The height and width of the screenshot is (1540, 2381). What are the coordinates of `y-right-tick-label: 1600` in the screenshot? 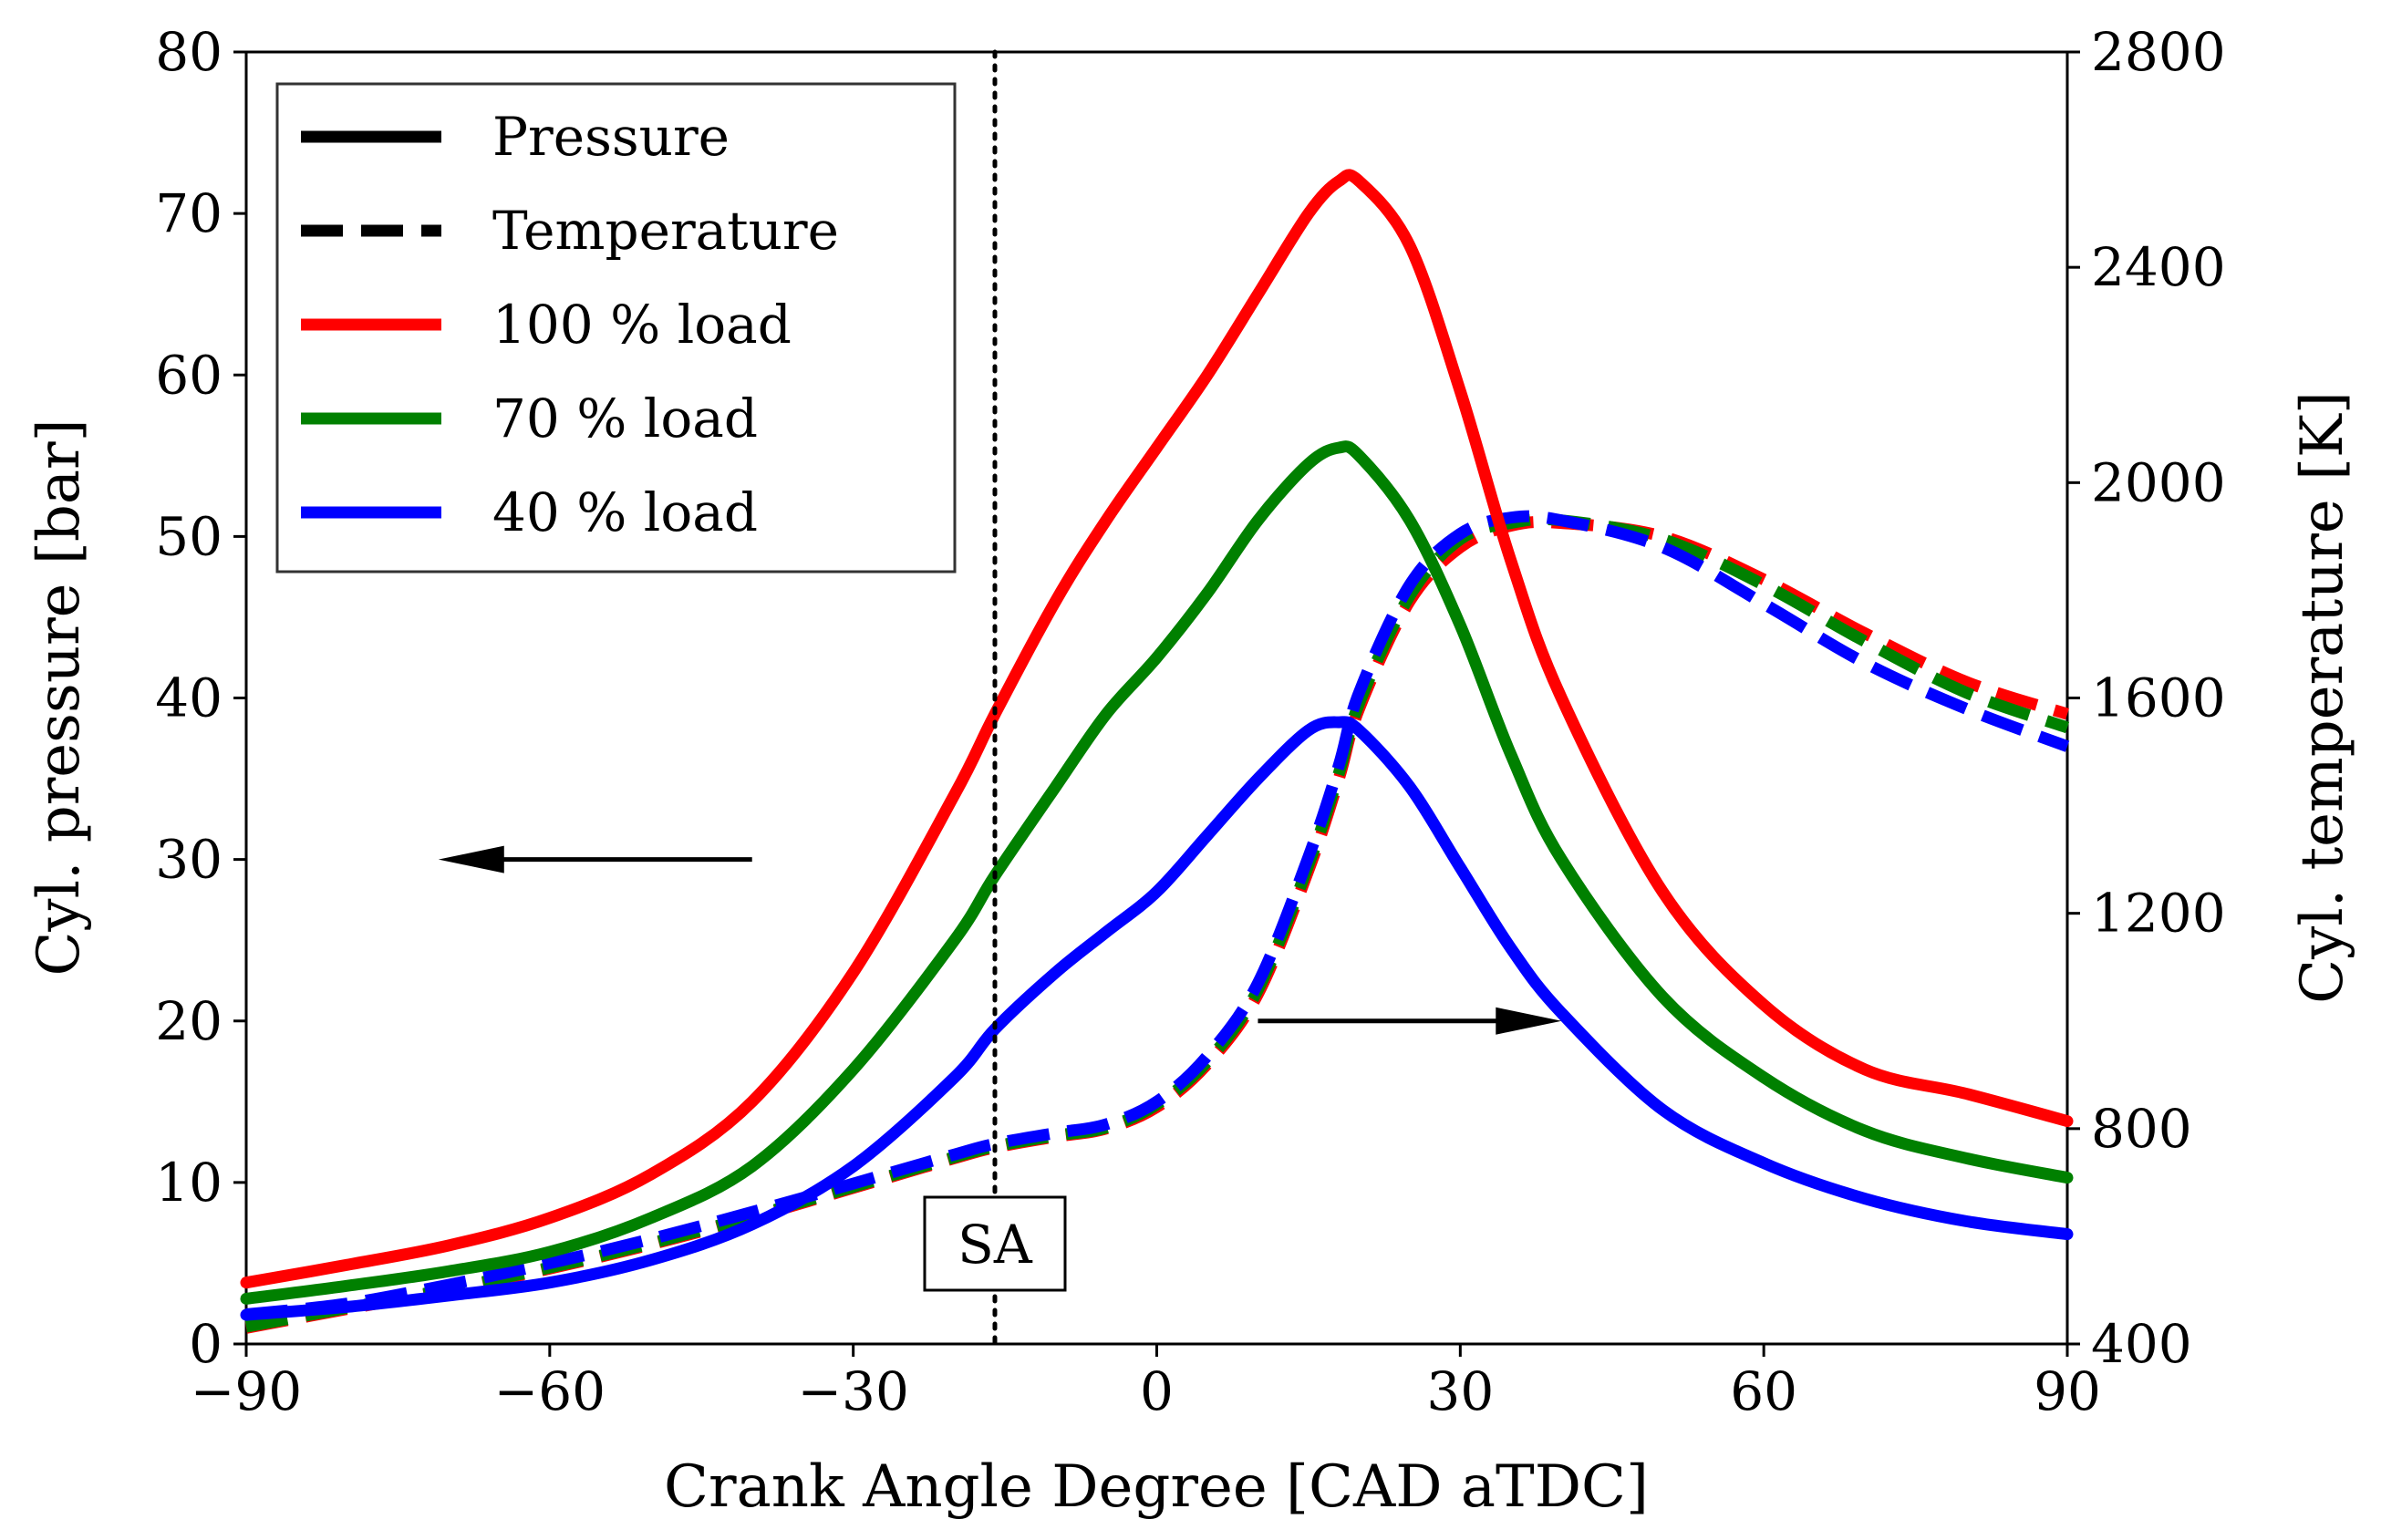 It's located at (2158, 698).